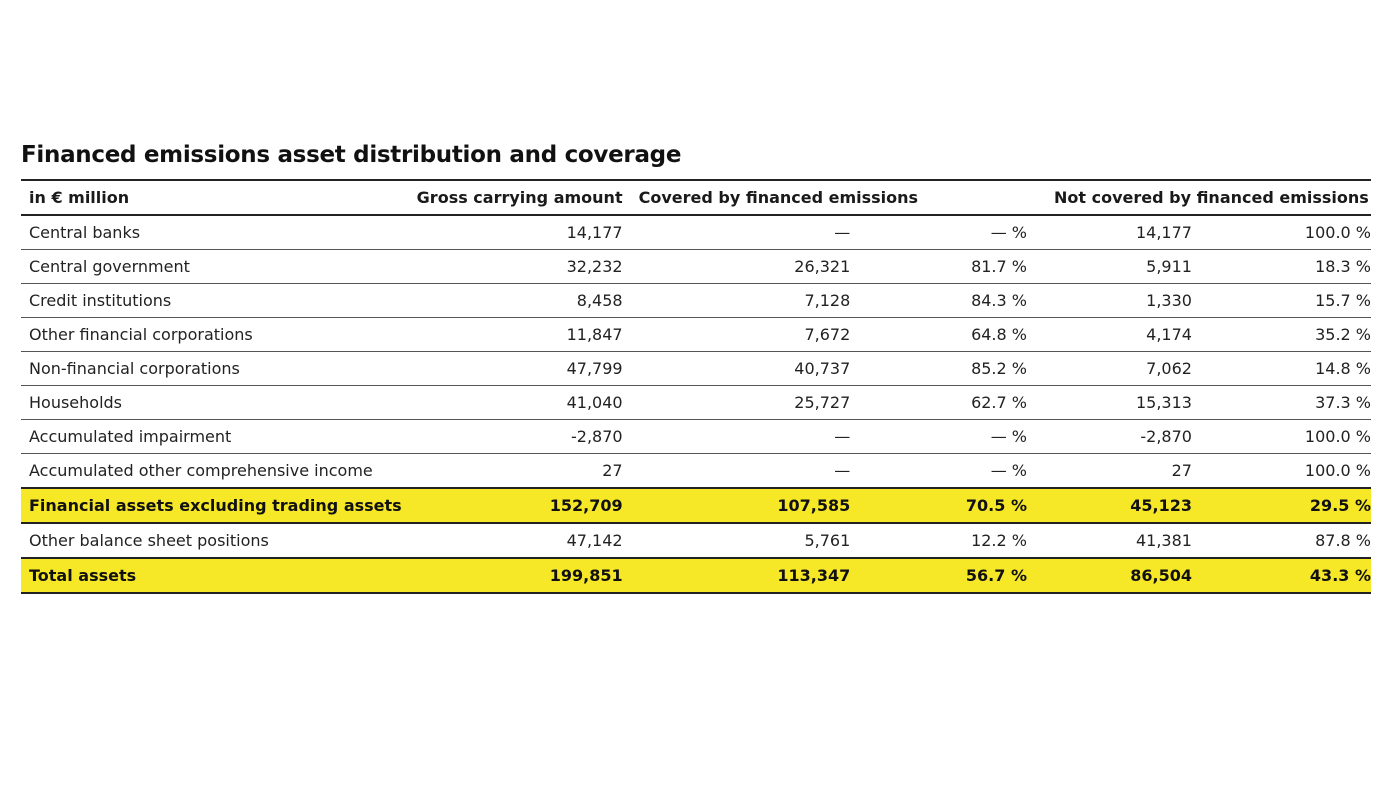 The width and height of the screenshot is (1400, 788). What do you see at coordinates (1109, 436) in the screenshot?
I see `not-covered-amount: -2,870` at bounding box center [1109, 436].